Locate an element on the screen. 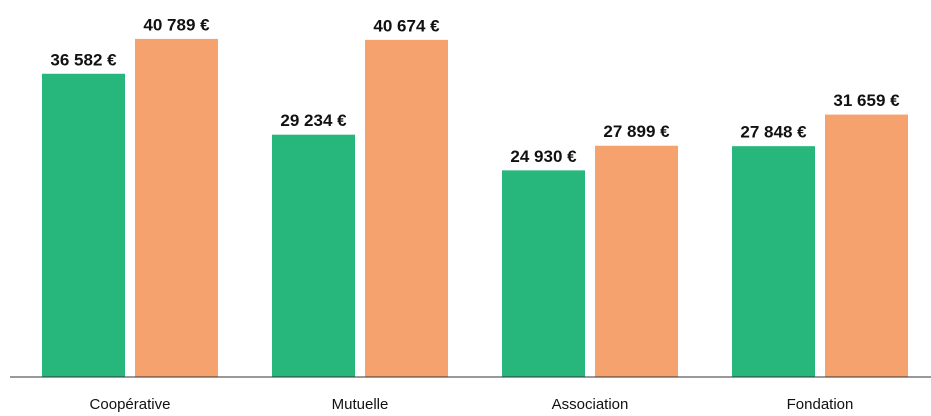 The width and height of the screenshot is (931, 416). value-label: 40 674 € is located at coordinates (406, 25).